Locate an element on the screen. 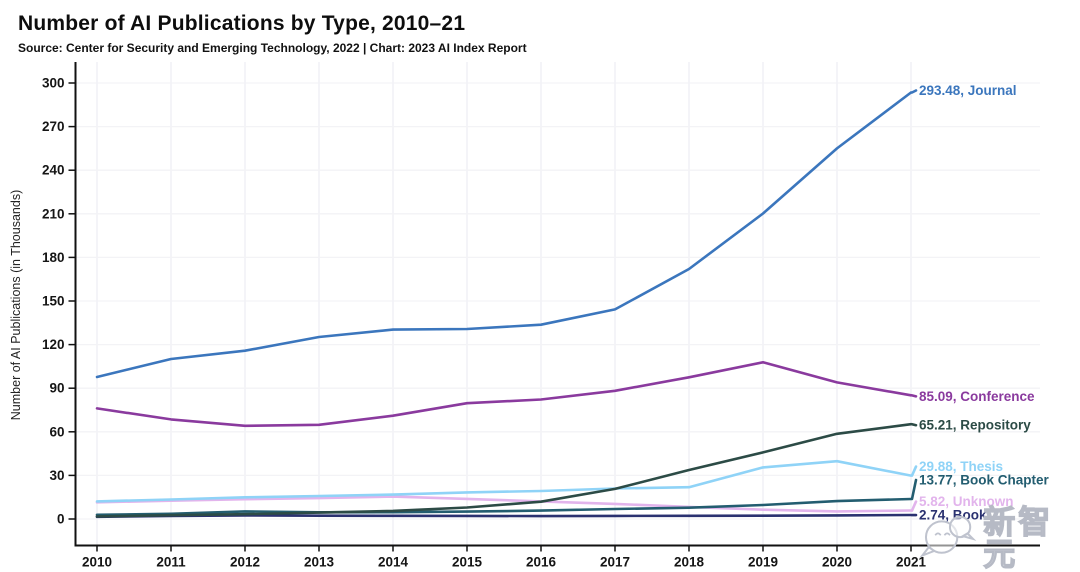 The image size is (1080, 572). series-end-label-book-chapter: 13.77, Book Chapter is located at coordinates (984, 479).